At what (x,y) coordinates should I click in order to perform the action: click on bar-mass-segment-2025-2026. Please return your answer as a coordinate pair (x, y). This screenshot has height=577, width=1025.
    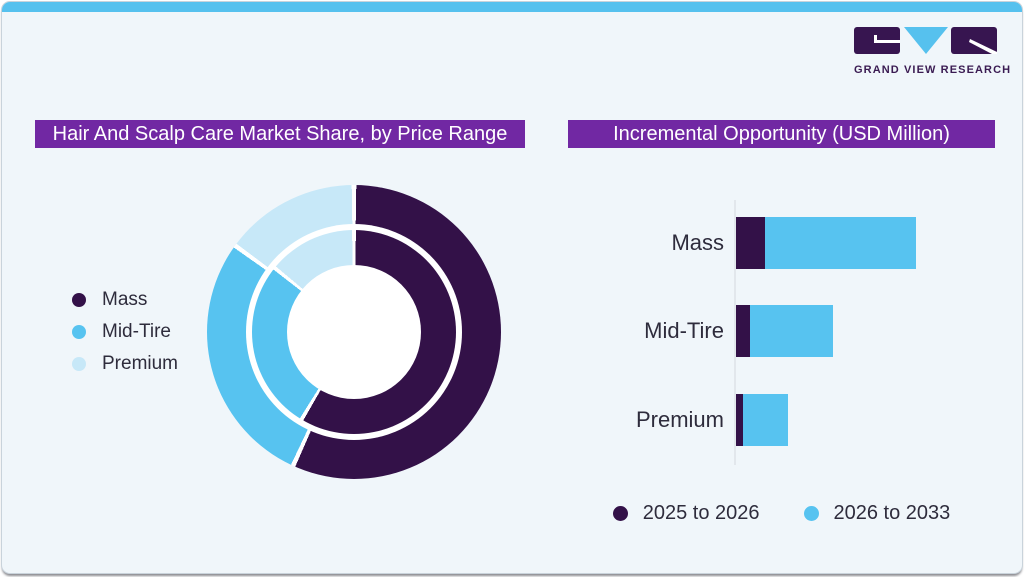
    Looking at the image, I should click on (750, 243).